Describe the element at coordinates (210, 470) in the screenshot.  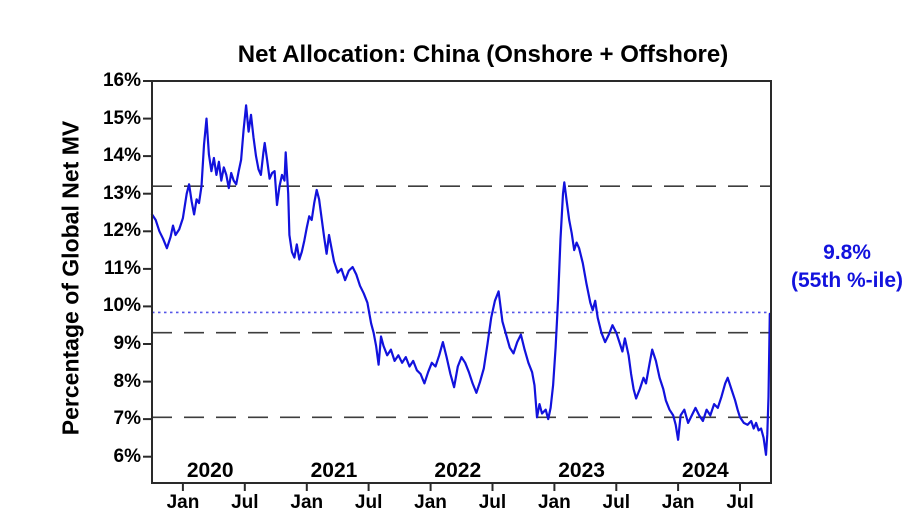
I see `year-label: 2020` at that location.